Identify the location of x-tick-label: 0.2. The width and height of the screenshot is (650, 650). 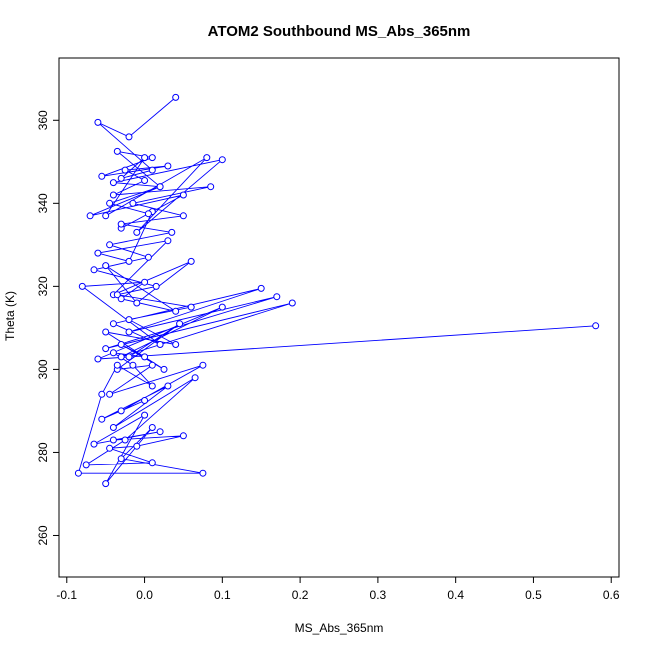
(300, 595).